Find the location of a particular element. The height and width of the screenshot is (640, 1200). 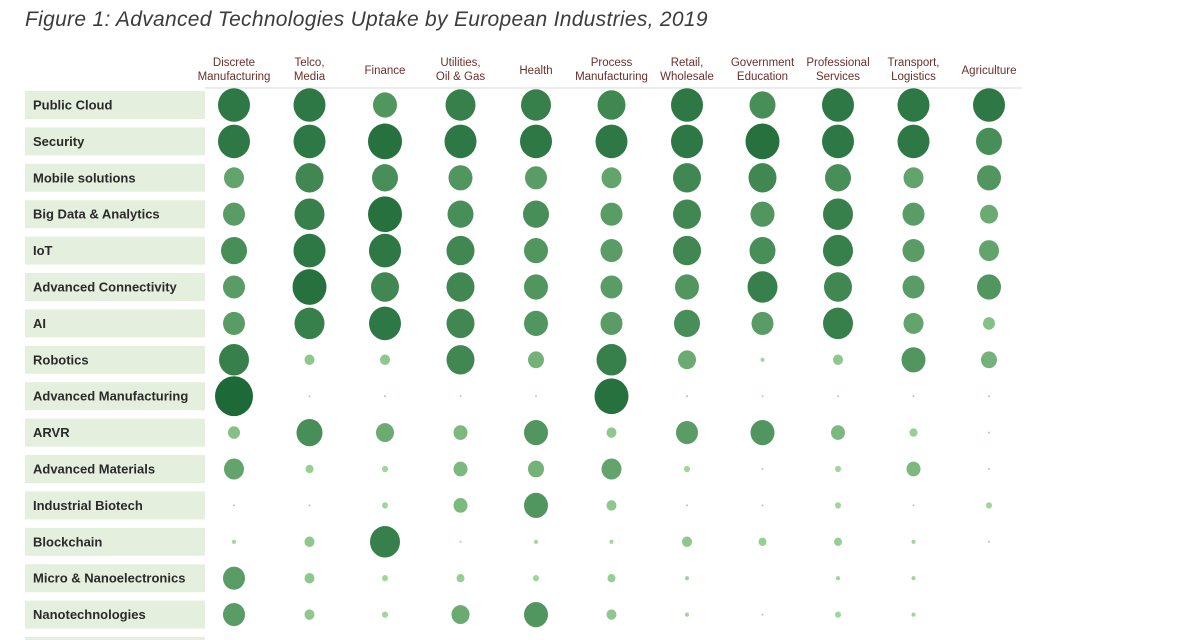

row: Public Cloud is located at coordinates (515, 105).